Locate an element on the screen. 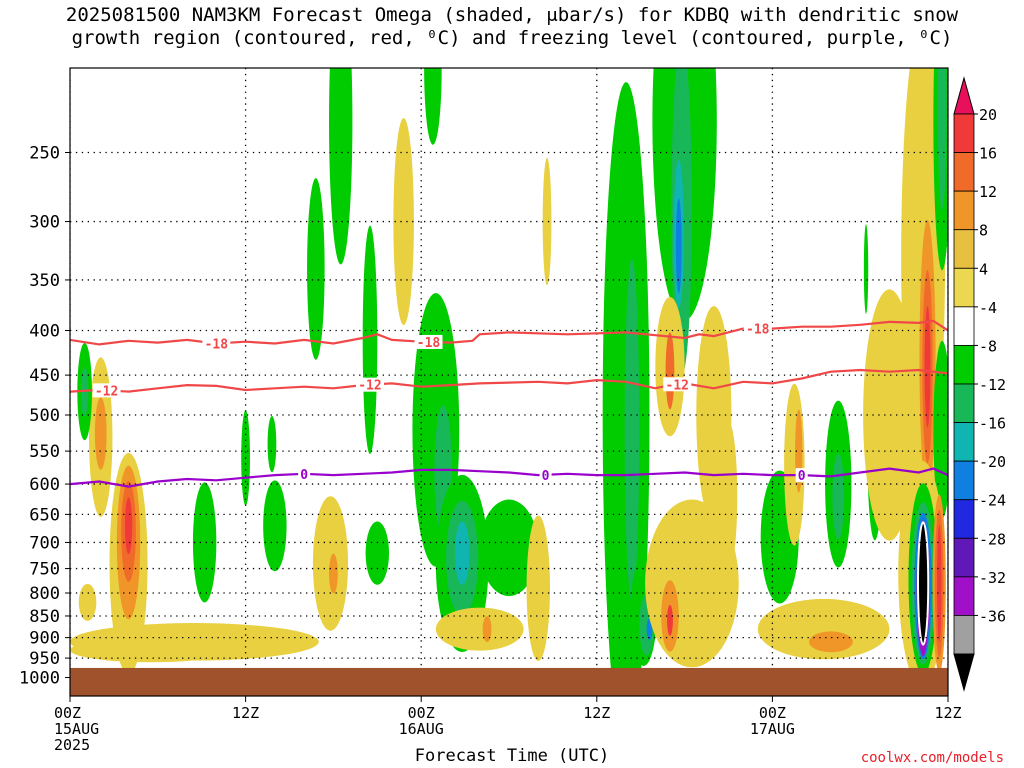  contour-label-0-1: -18 is located at coordinates (429, 343).